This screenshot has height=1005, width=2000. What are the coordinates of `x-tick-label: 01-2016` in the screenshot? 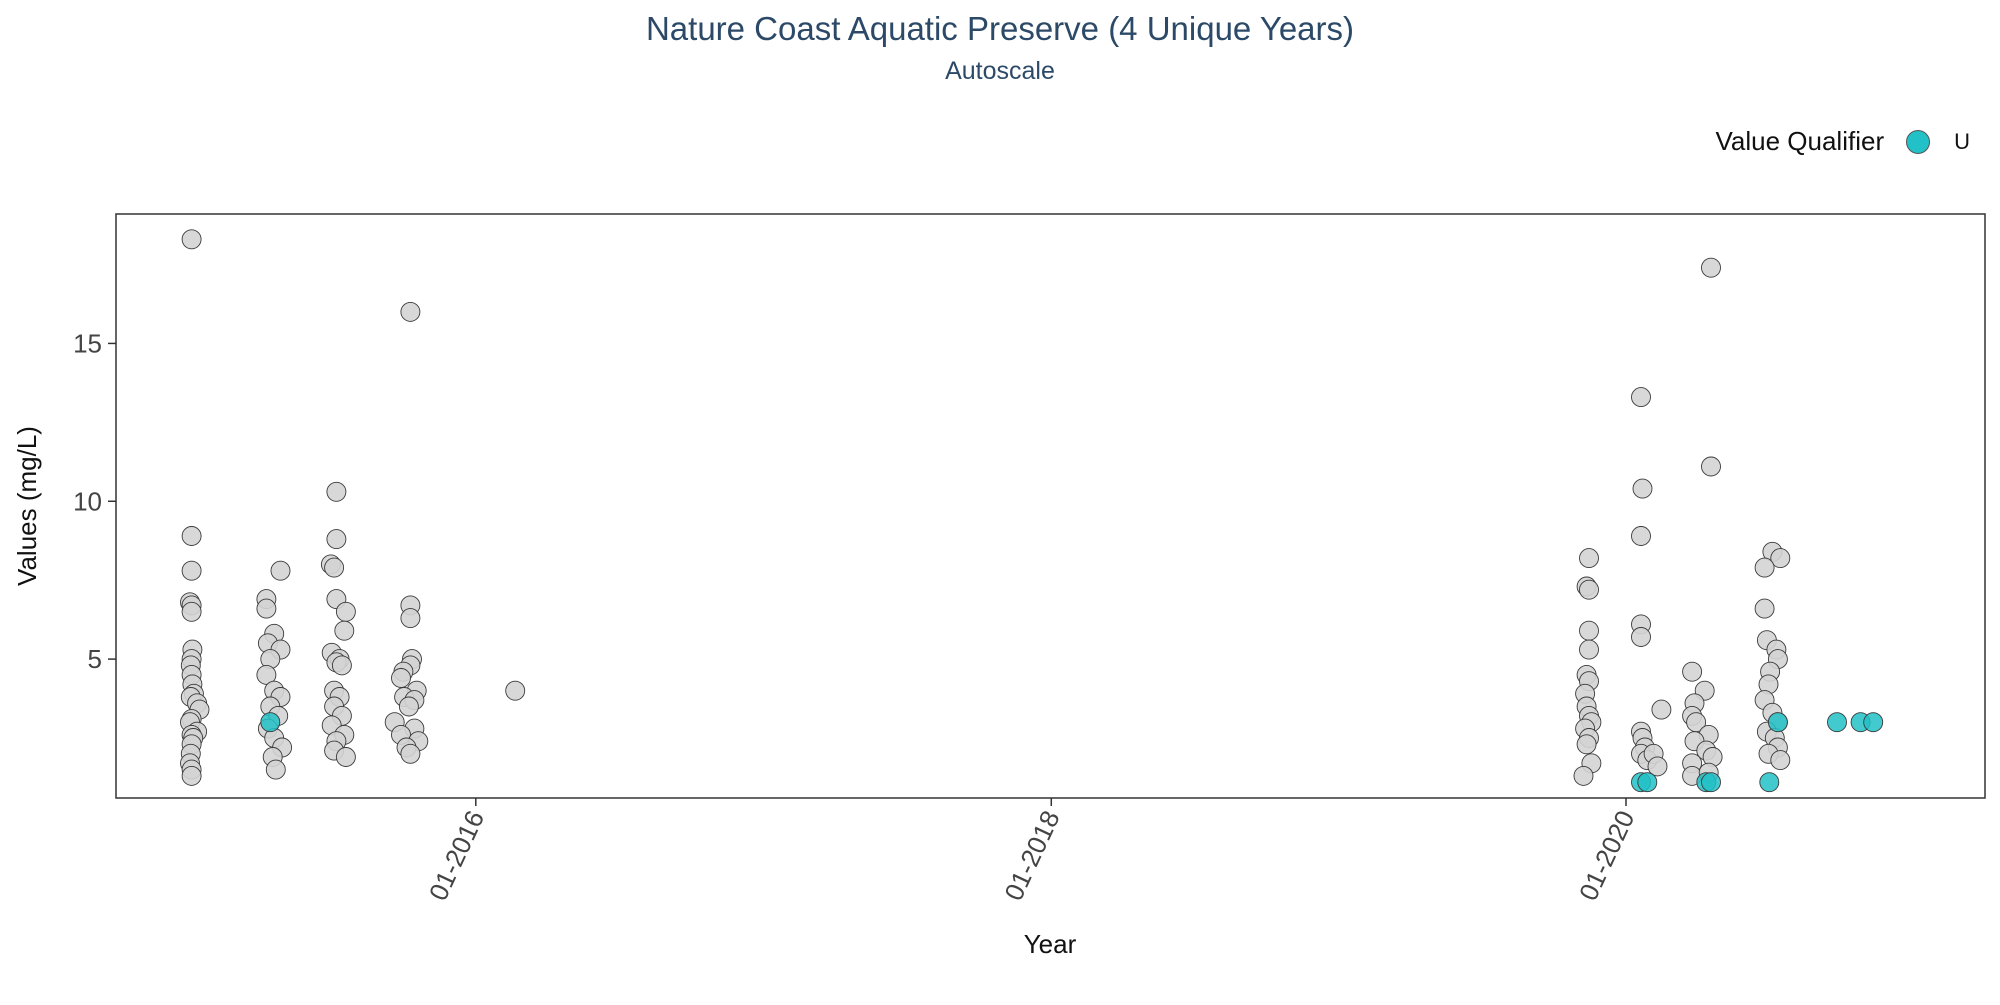 It's located at (457, 855).